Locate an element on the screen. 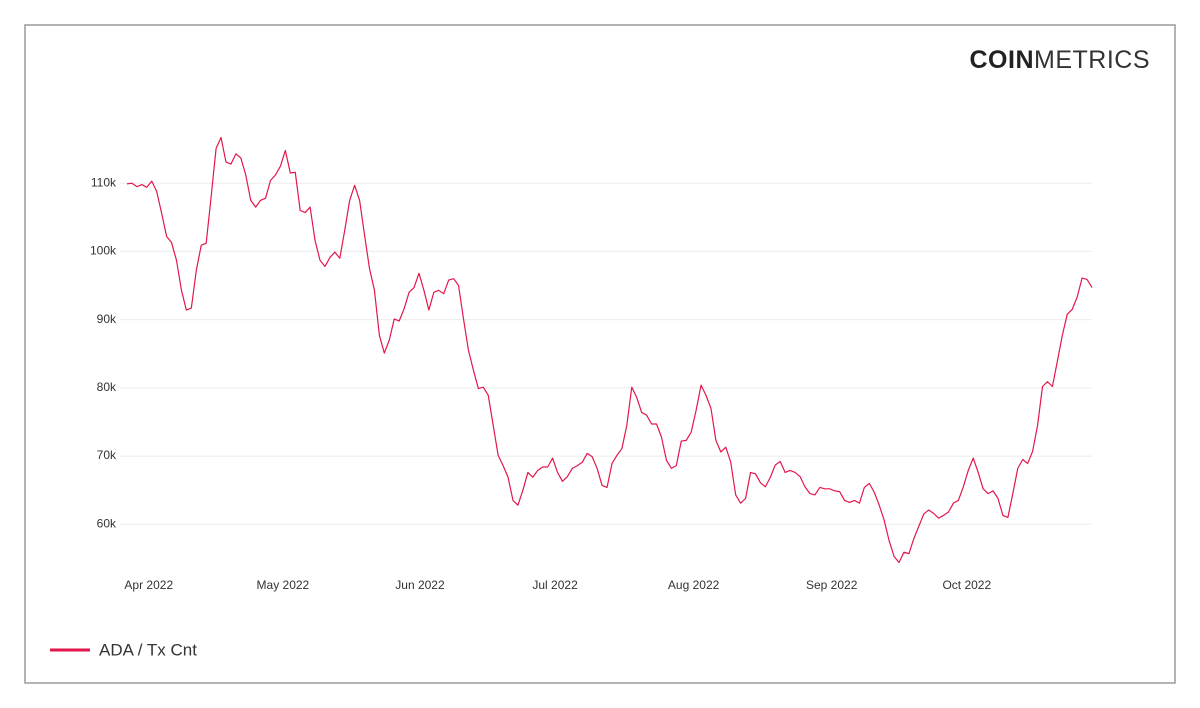 The width and height of the screenshot is (1200, 708). x-tick-label: Jun 2022 is located at coordinates (420, 585).